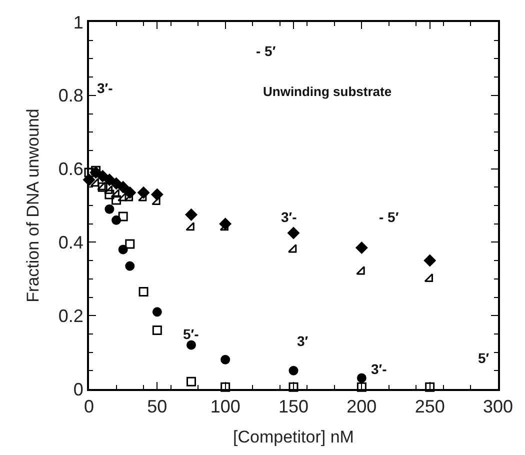 The height and width of the screenshot is (455, 525). What do you see at coordinates (191, 334) in the screenshot?
I see `annotation: 5′-` at bounding box center [191, 334].